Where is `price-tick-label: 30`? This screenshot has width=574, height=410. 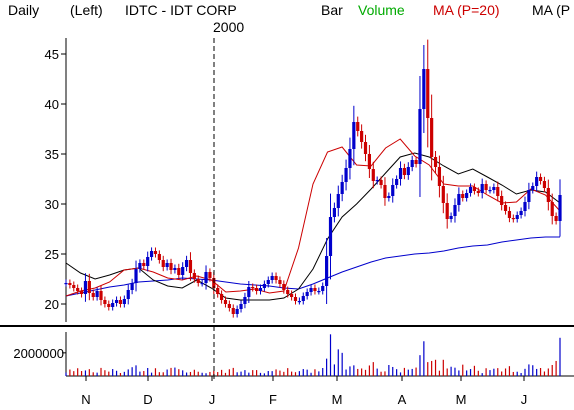 price-tick-label: 30 is located at coordinates (52, 204).